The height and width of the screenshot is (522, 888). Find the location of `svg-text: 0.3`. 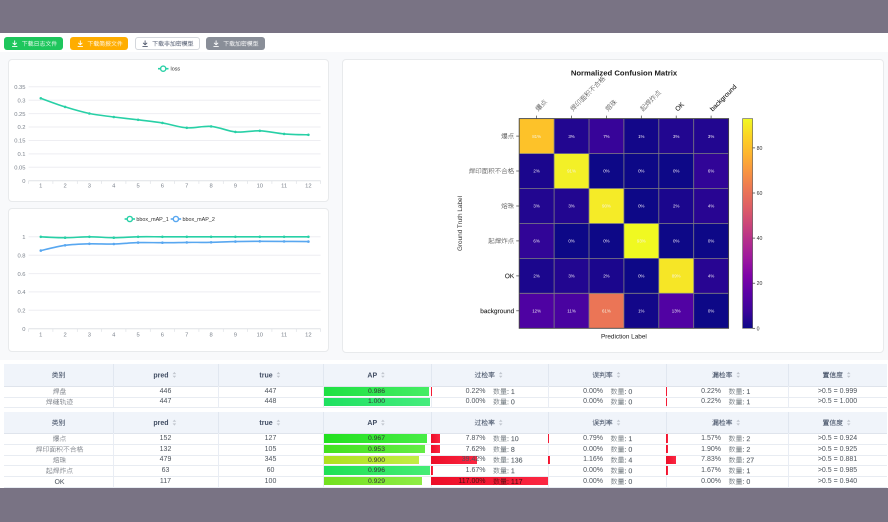

svg-text: 0.3 is located at coordinates (21, 101).